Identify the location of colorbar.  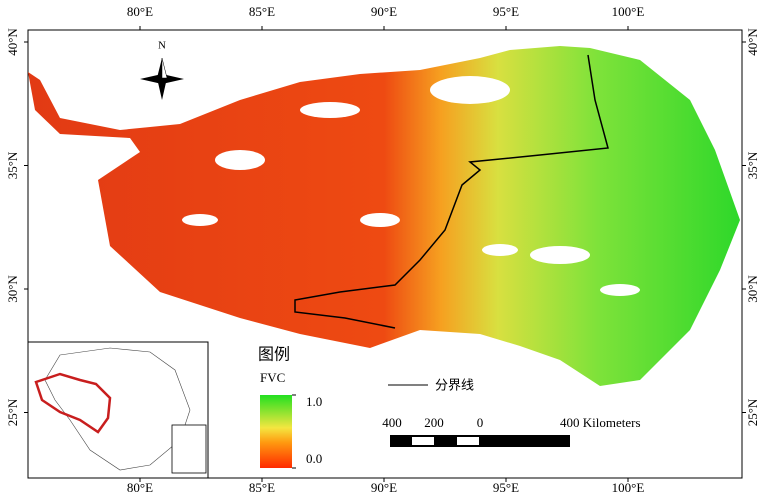
(276, 431).